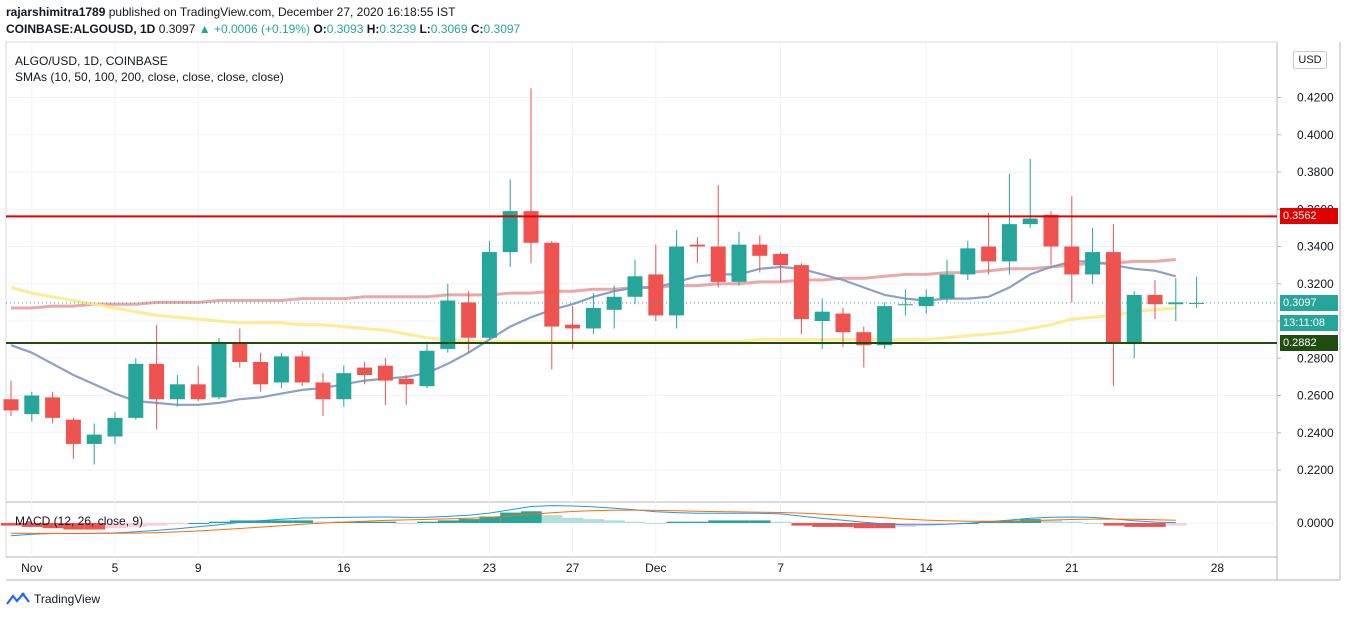 Image resolution: width=1348 pixels, height=618 pixels. I want to click on x-tick-label: 5, so click(115, 568).